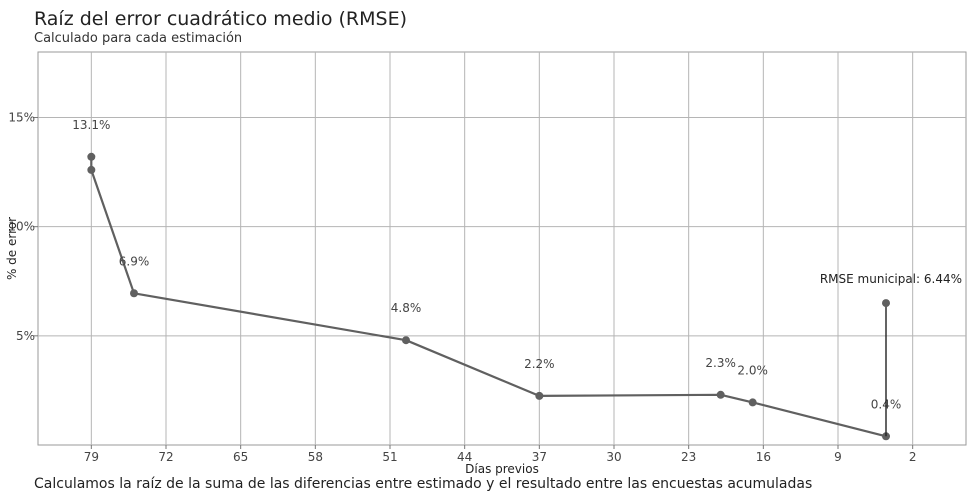 The image size is (970, 497). What do you see at coordinates (315, 457) in the screenshot?
I see `x-tick-label: 58` at bounding box center [315, 457].